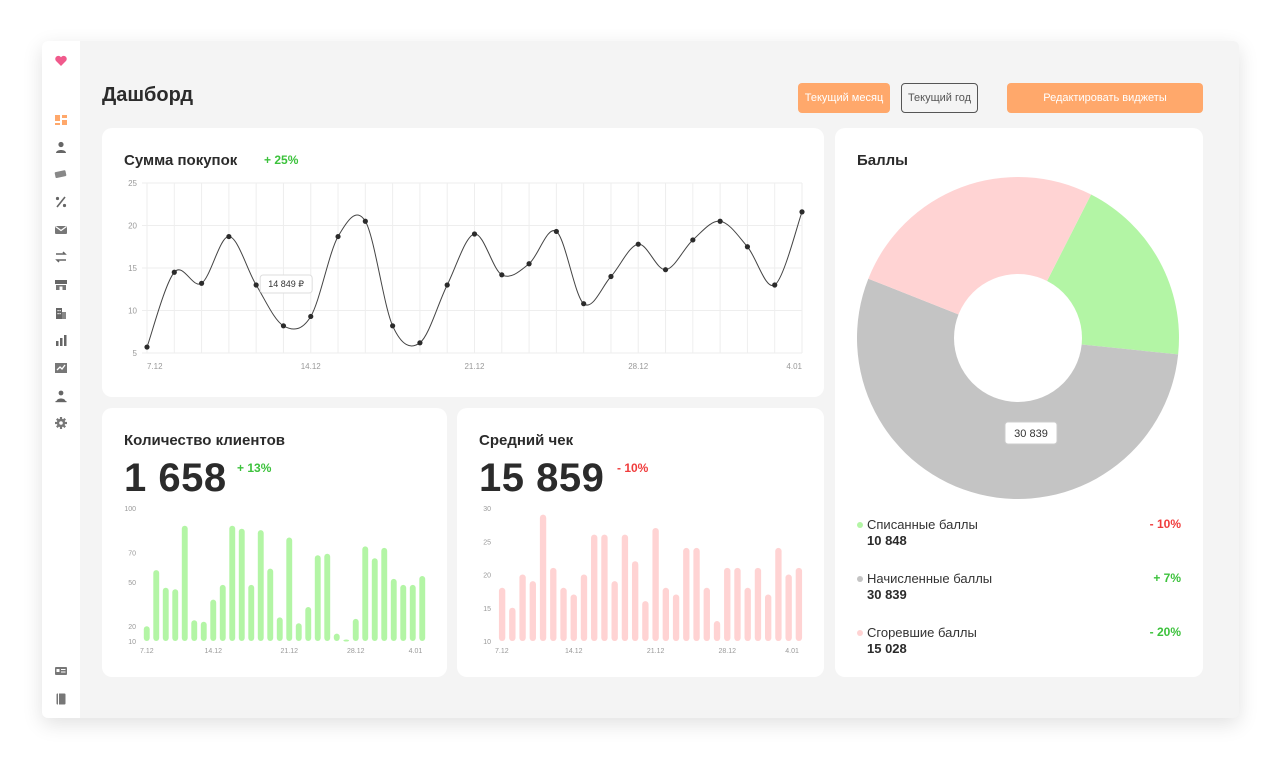 Image resolution: width=1280 pixels, height=760 pixels. I want to click on building-icon, so click(61, 313).